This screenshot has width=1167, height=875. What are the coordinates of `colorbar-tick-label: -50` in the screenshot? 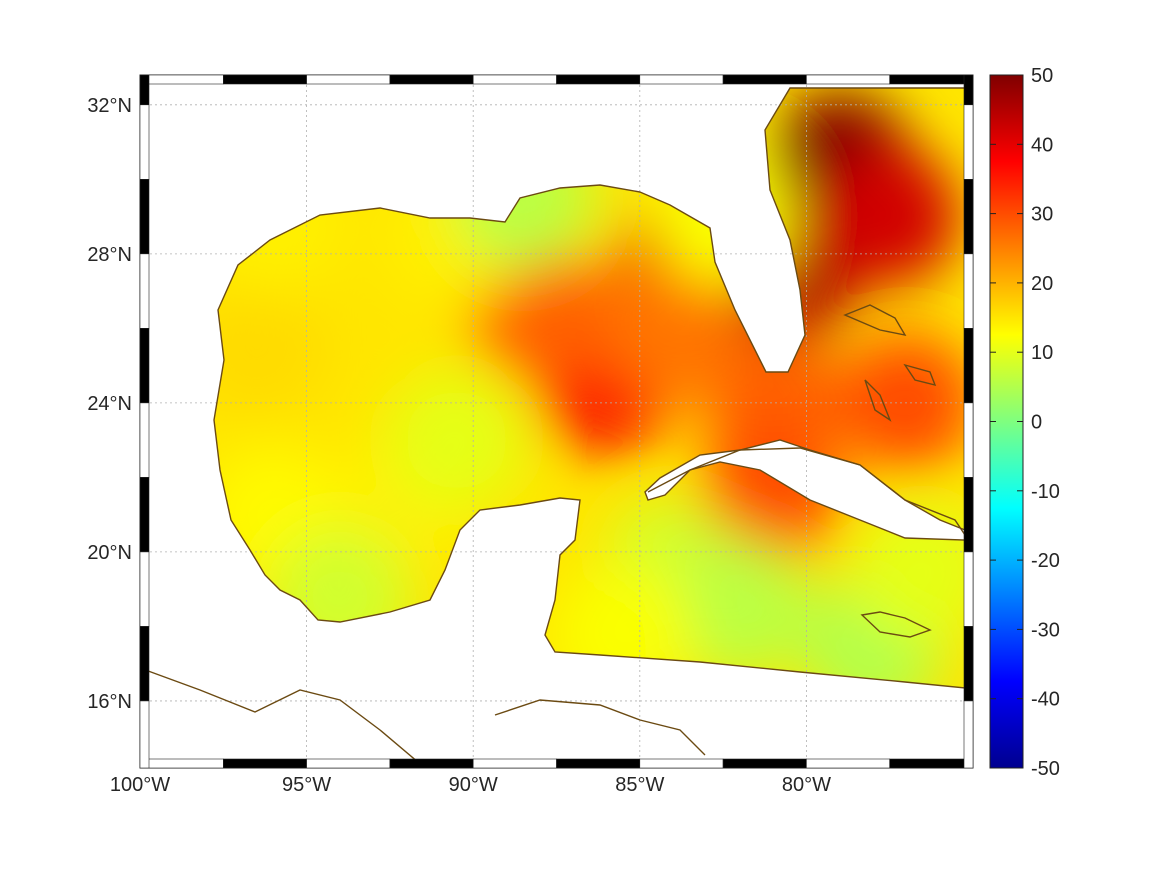 It's located at (1045, 769).